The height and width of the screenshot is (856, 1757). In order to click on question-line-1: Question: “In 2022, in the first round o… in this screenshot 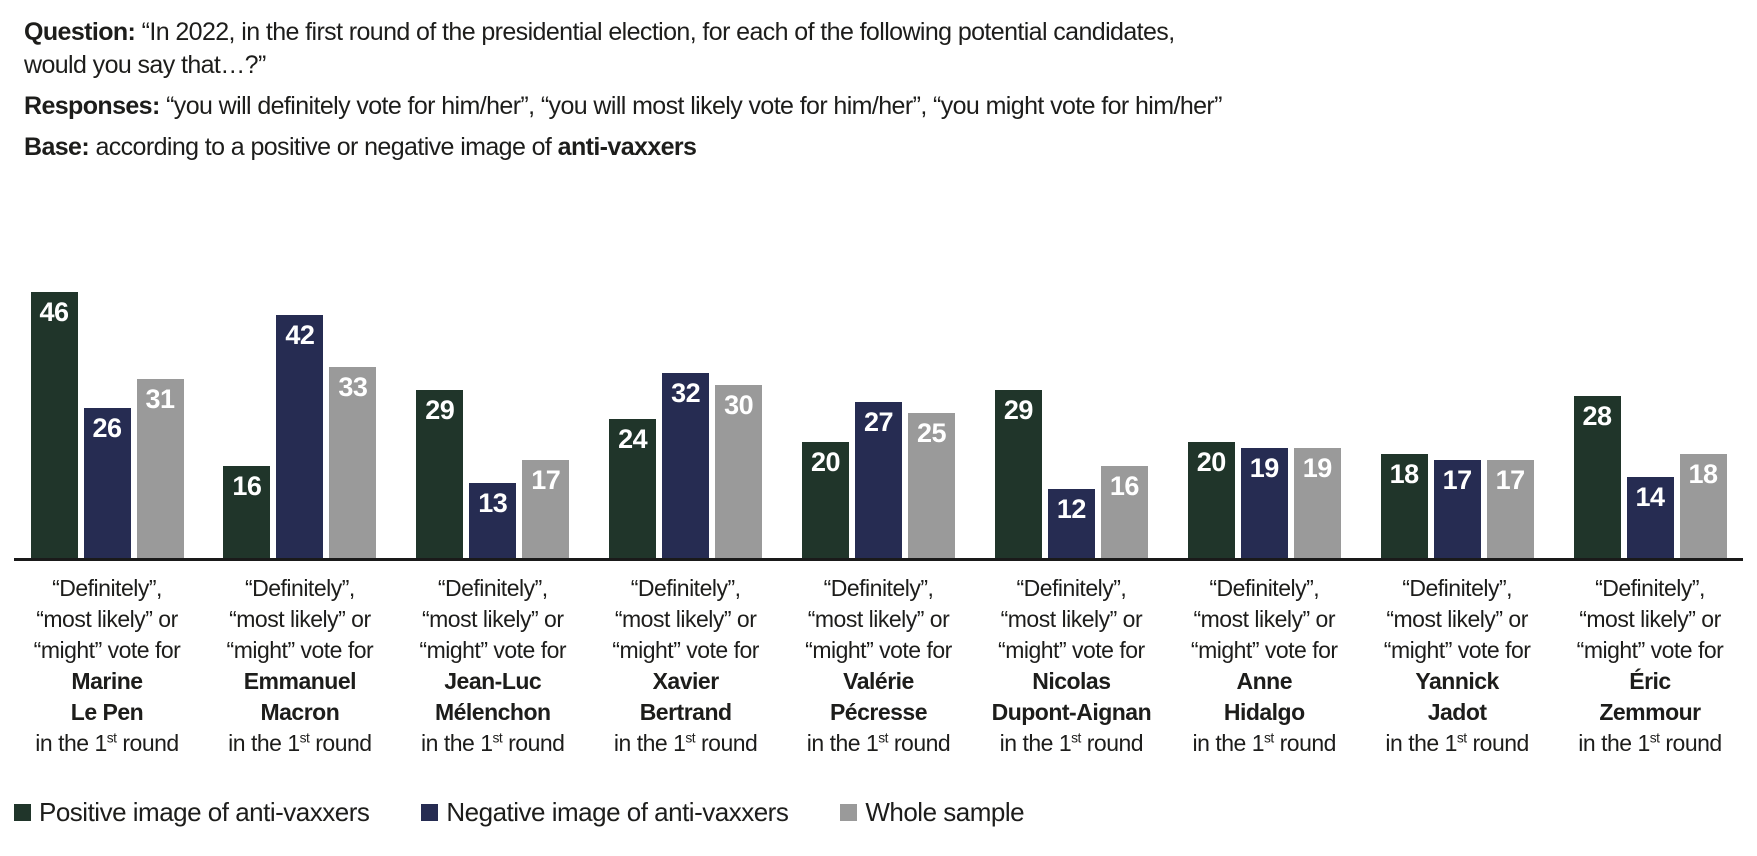, I will do `click(878, 32)`.